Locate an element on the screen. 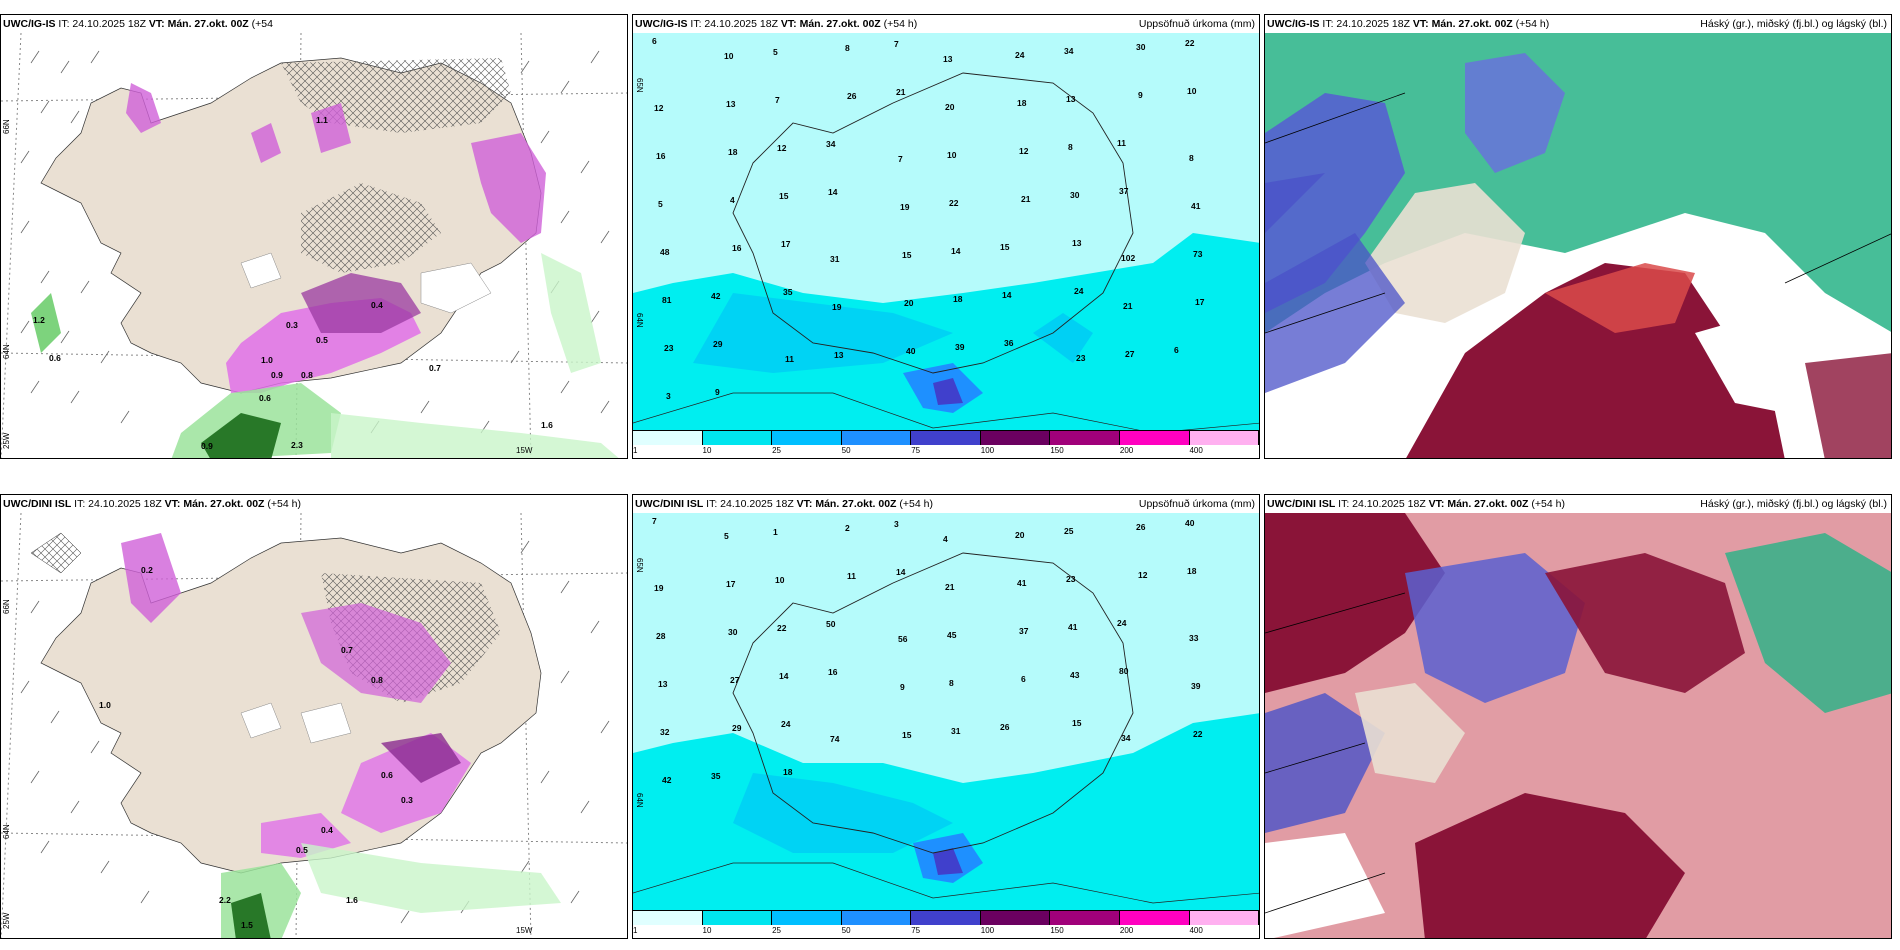 The height and width of the screenshot is (950, 1900). grid-line is located at coordinates (1578, 213).